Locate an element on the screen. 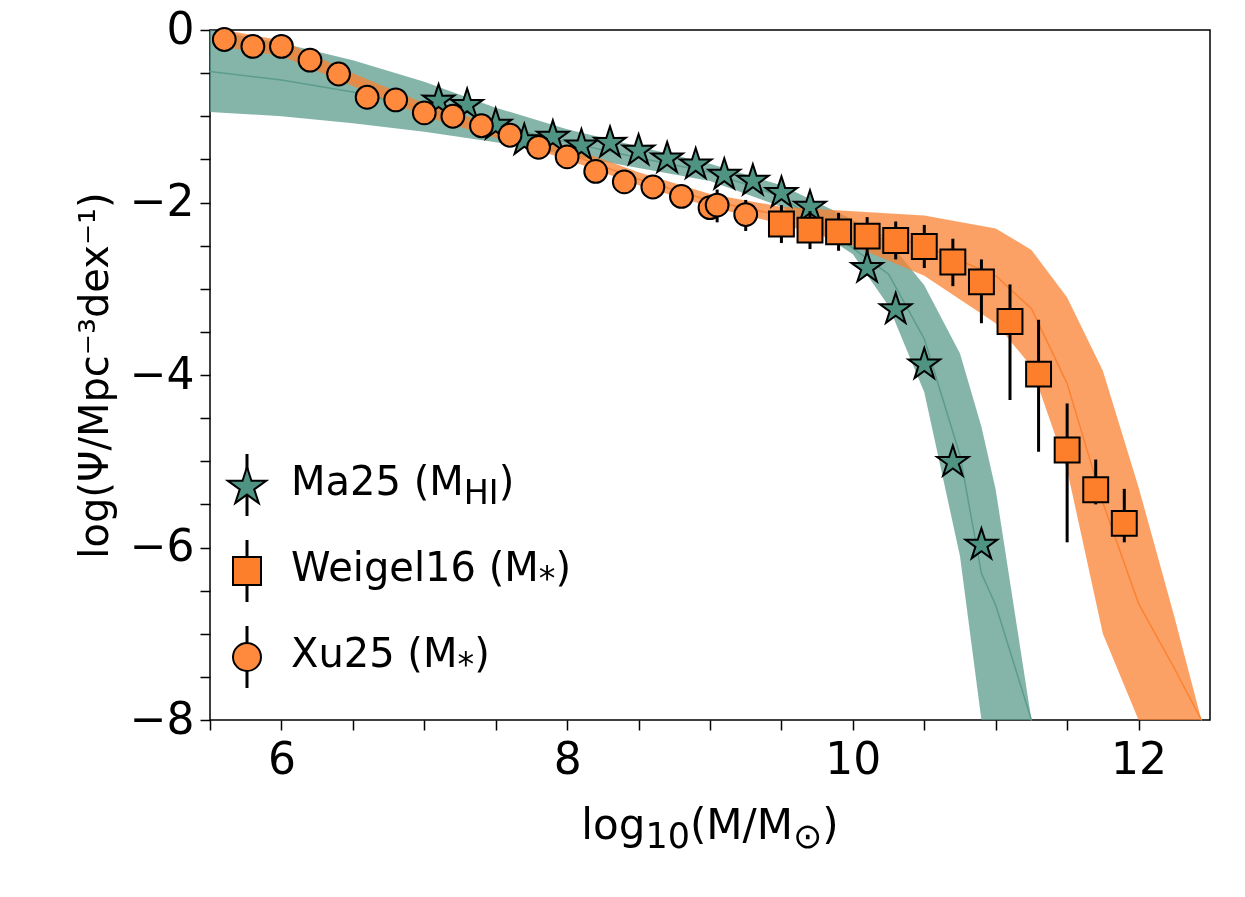  legend-label: Ma25 (M$_{HI}$) is located at coordinates (403, 485).